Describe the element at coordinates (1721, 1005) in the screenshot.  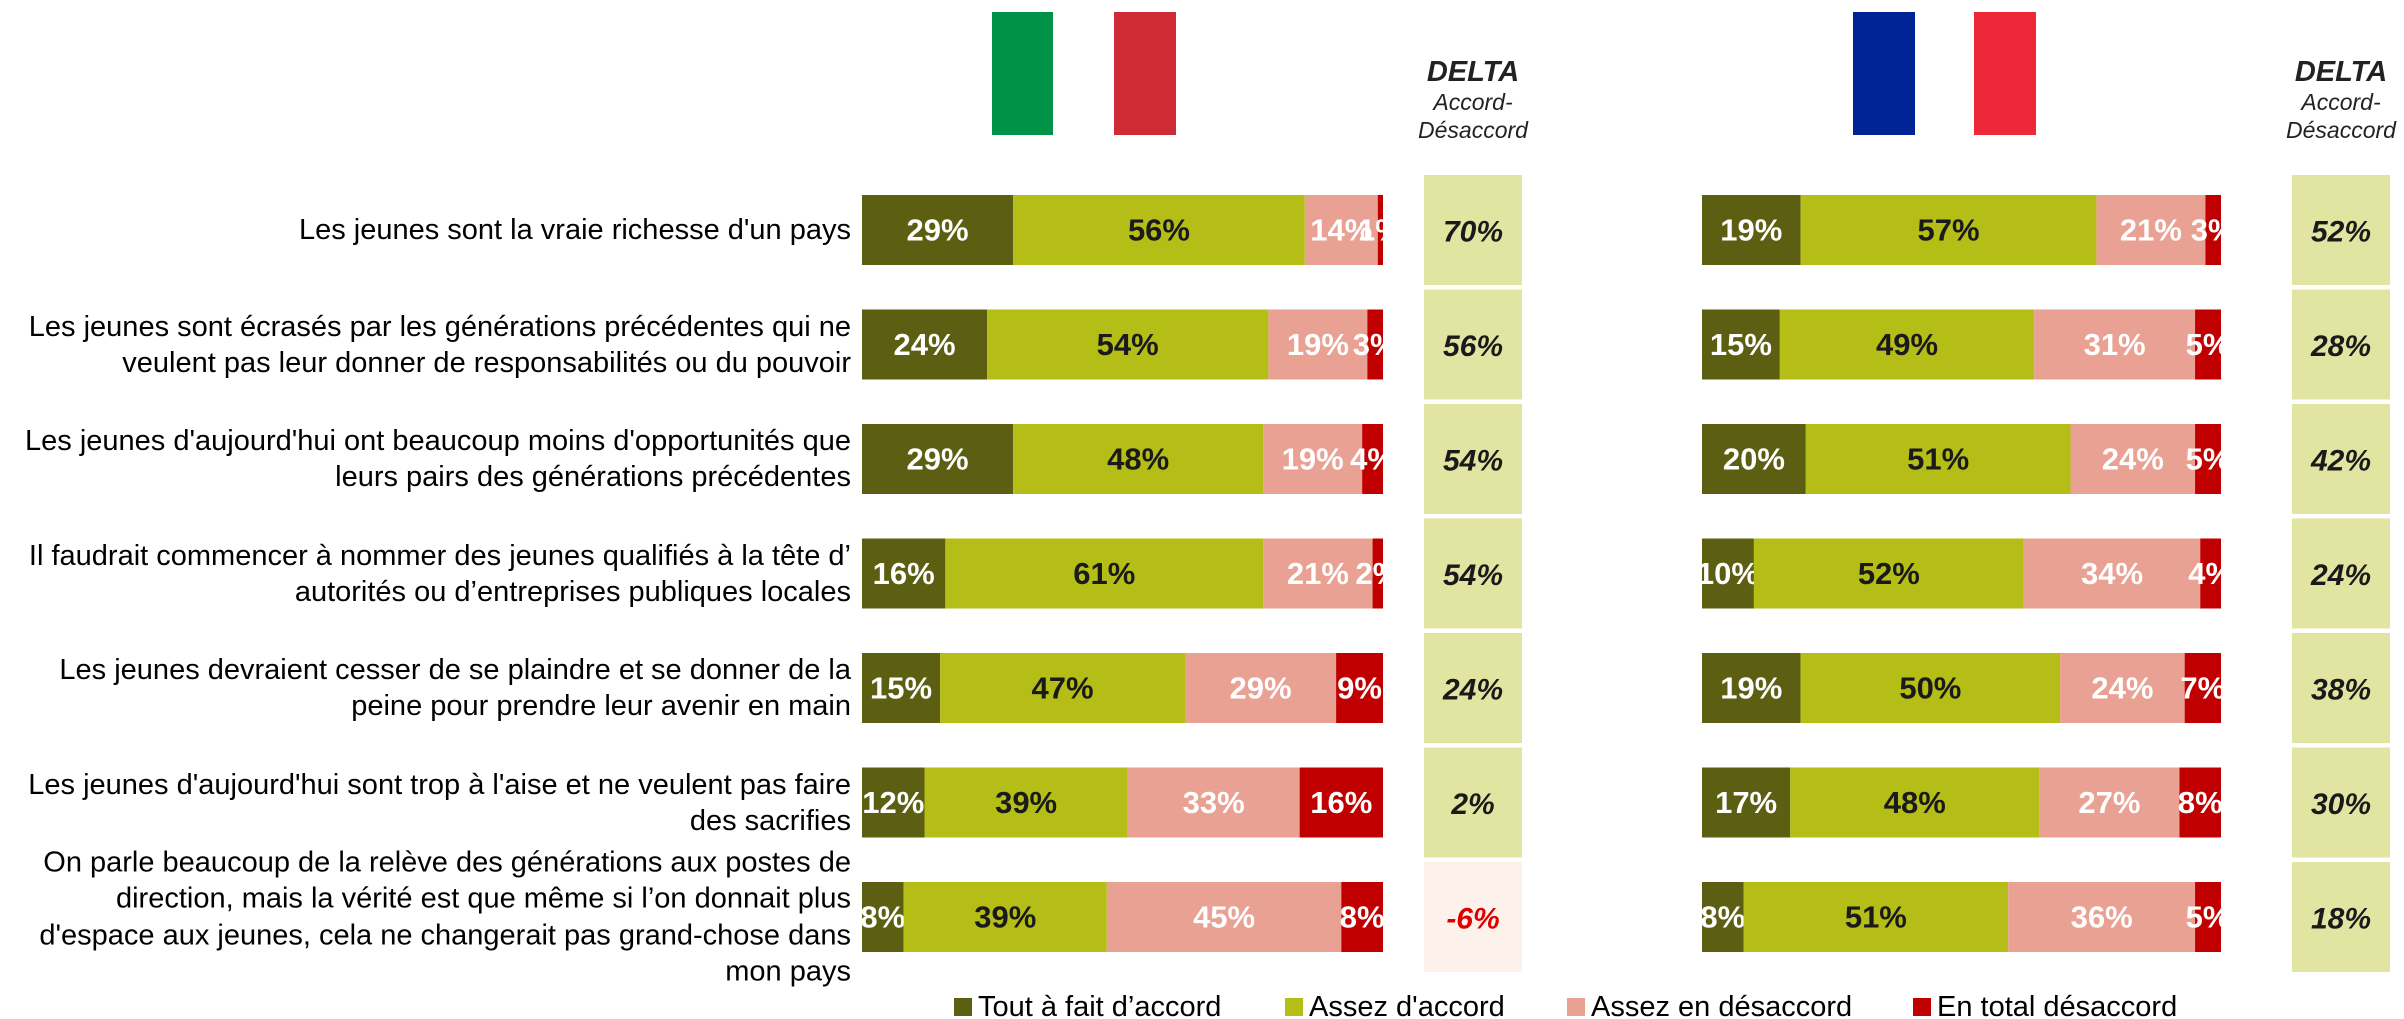
I see `legend-label: Assez en désaccord` at that location.